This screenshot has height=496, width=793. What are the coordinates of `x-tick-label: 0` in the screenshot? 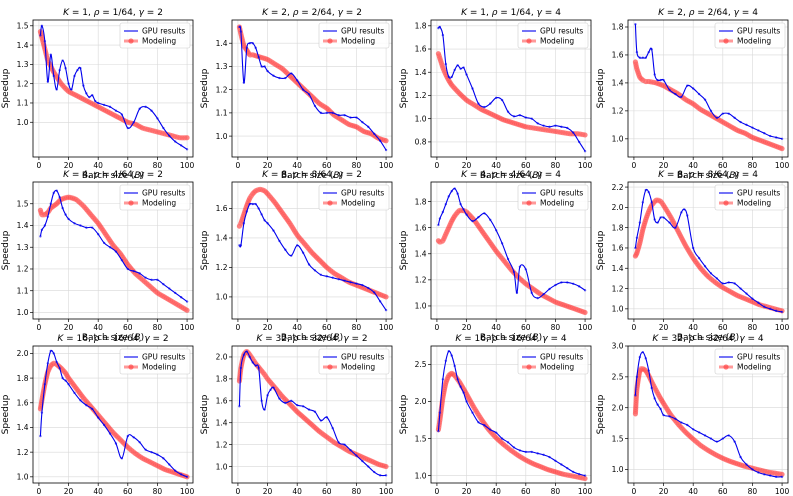 It's located at (437, 327).